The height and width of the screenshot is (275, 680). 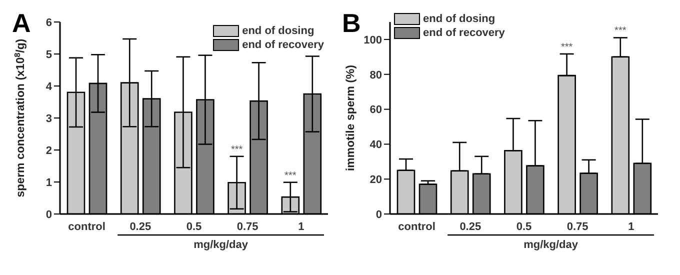 I want to click on y-tick-label: 5, so click(x=49, y=54).